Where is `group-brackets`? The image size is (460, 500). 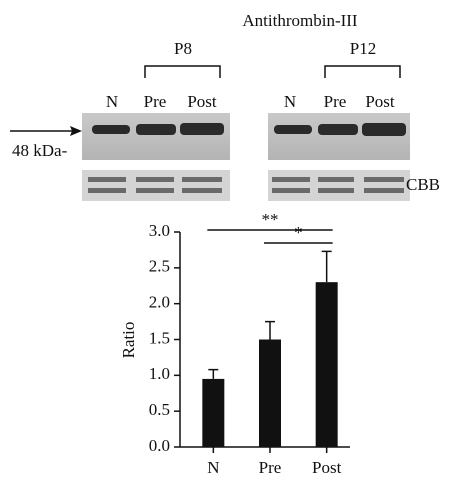 group-brackets is located at coordinates (272, 71).